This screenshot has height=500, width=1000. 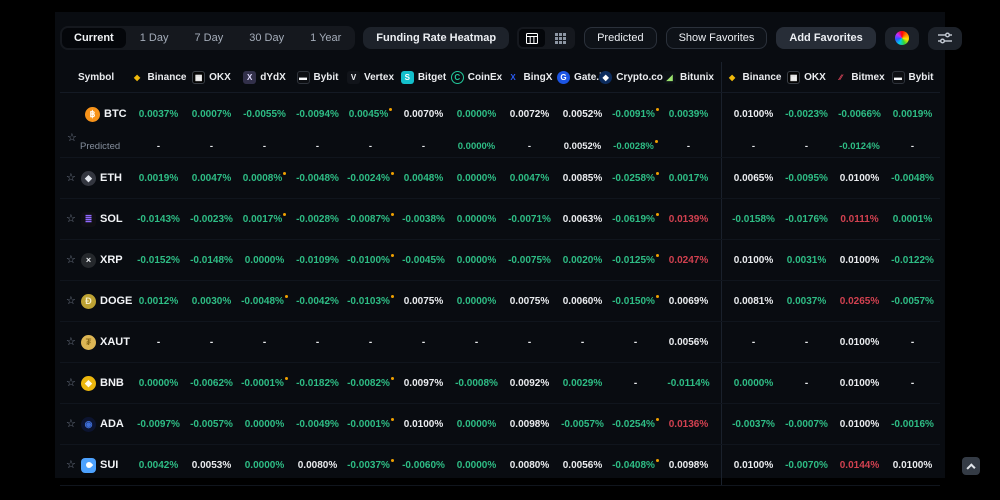 What do you see at coordinates (370, 77) in the screenshot?
I see `exchange-header-content: V Vertex` at bounding box center [370, 77].